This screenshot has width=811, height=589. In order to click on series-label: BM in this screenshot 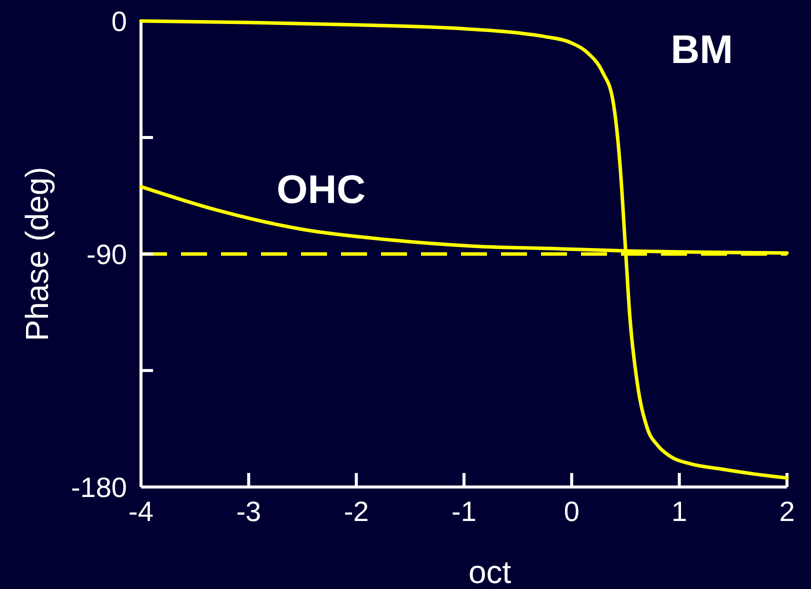, I will do `click(701, 50)`.